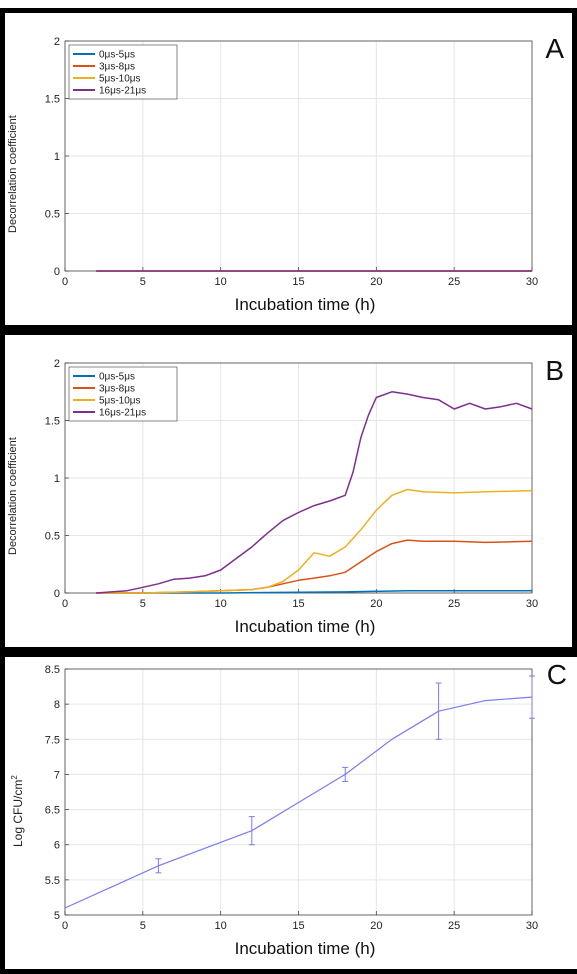  I want to click on x-tick-label-c-2: 10, so click(221, 926).